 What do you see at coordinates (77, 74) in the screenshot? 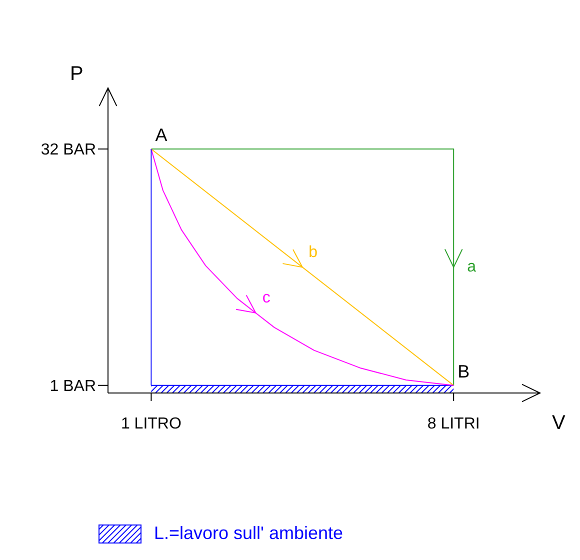
I see `y-axis-title: P` at bounding box center [77, 74].